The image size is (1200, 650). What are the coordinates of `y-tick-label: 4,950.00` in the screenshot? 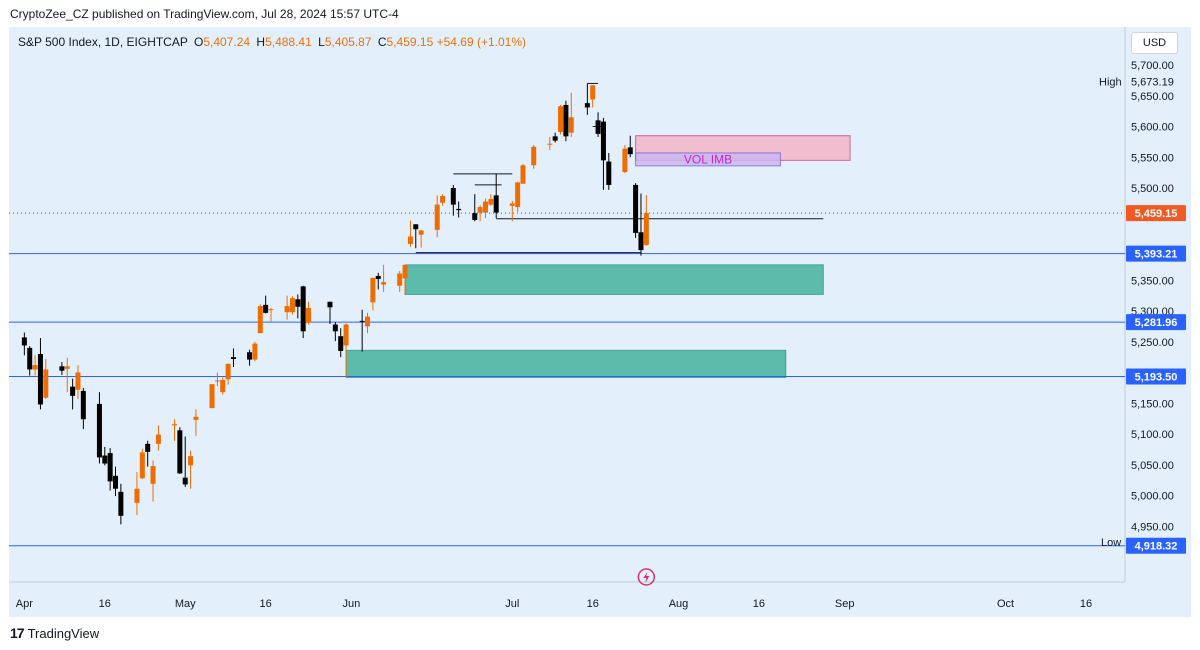 It's located at (1152, 527).